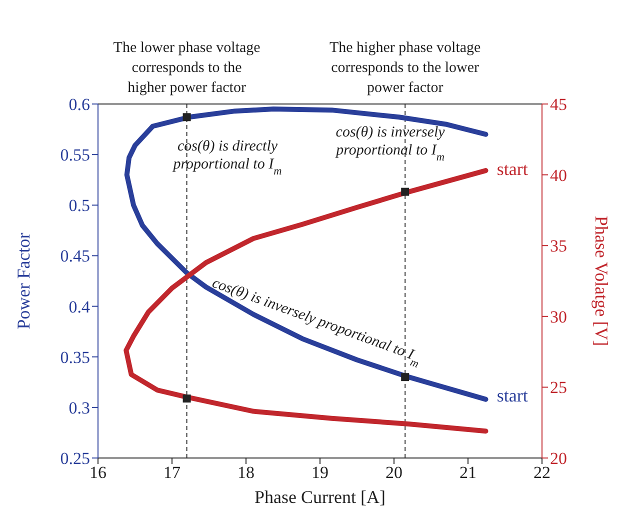  What do you see at coordinates (75, 357) in the screenshot?
I see `y-tick-label: 0.35` at bounding box center [75, 357].